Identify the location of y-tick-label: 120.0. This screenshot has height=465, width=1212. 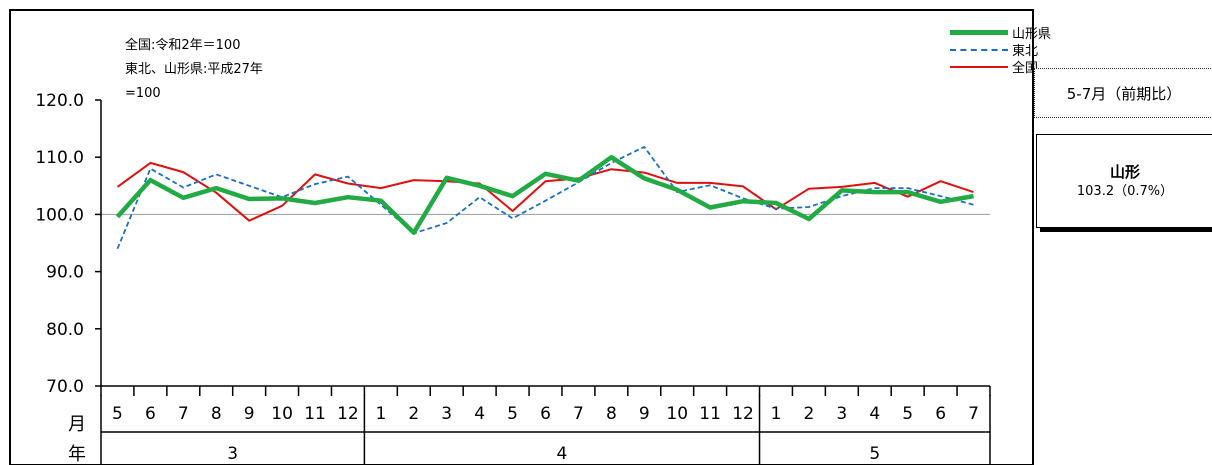
(59, 101).